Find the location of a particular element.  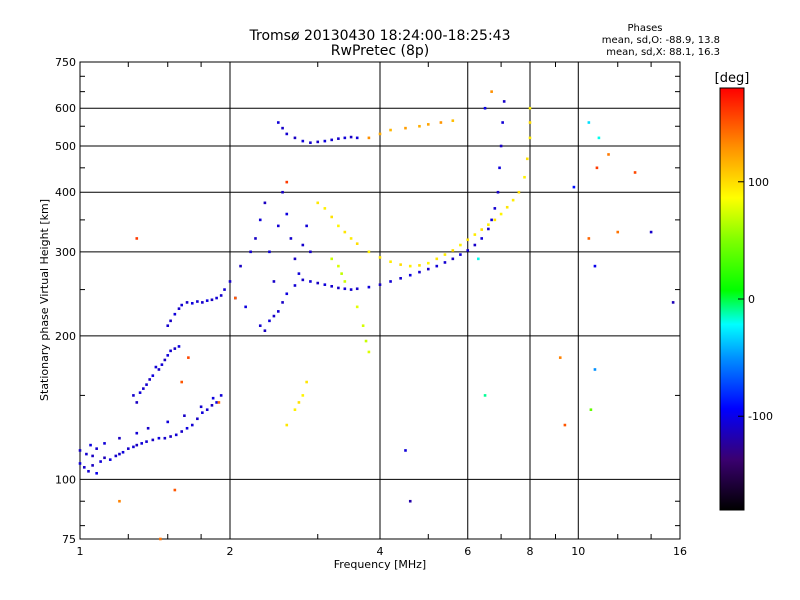

x-axis-ticks: 1 2 4 6 8 10 16 is located at coordinates (382, 551).